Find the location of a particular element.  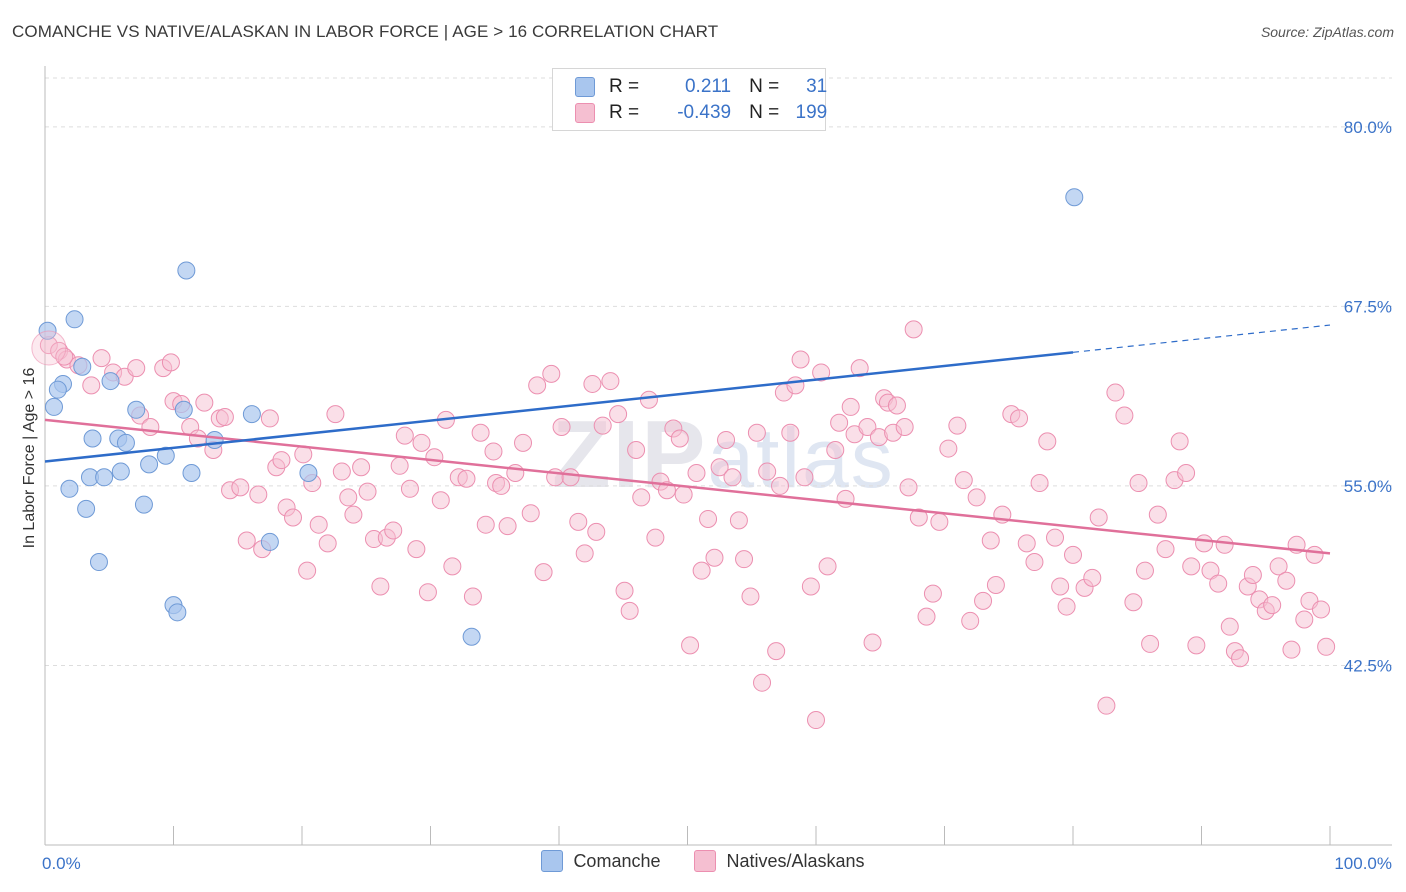

comanche-trend-line is located at coordinates (559, 407).